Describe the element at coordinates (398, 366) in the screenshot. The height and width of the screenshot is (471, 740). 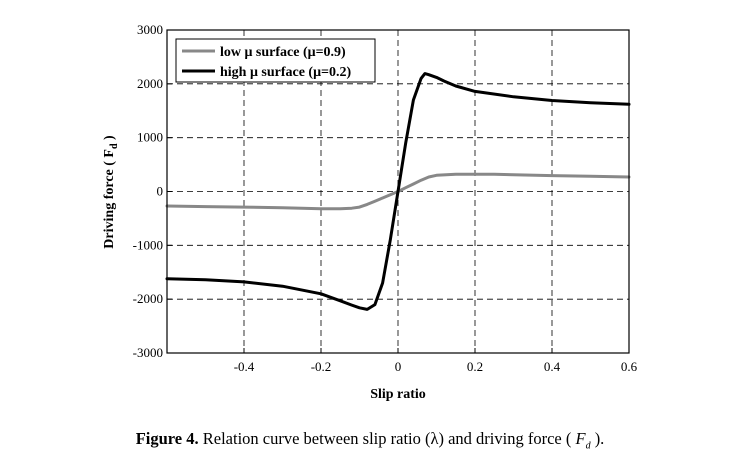
I see `x-tick-label: 0` at that location.